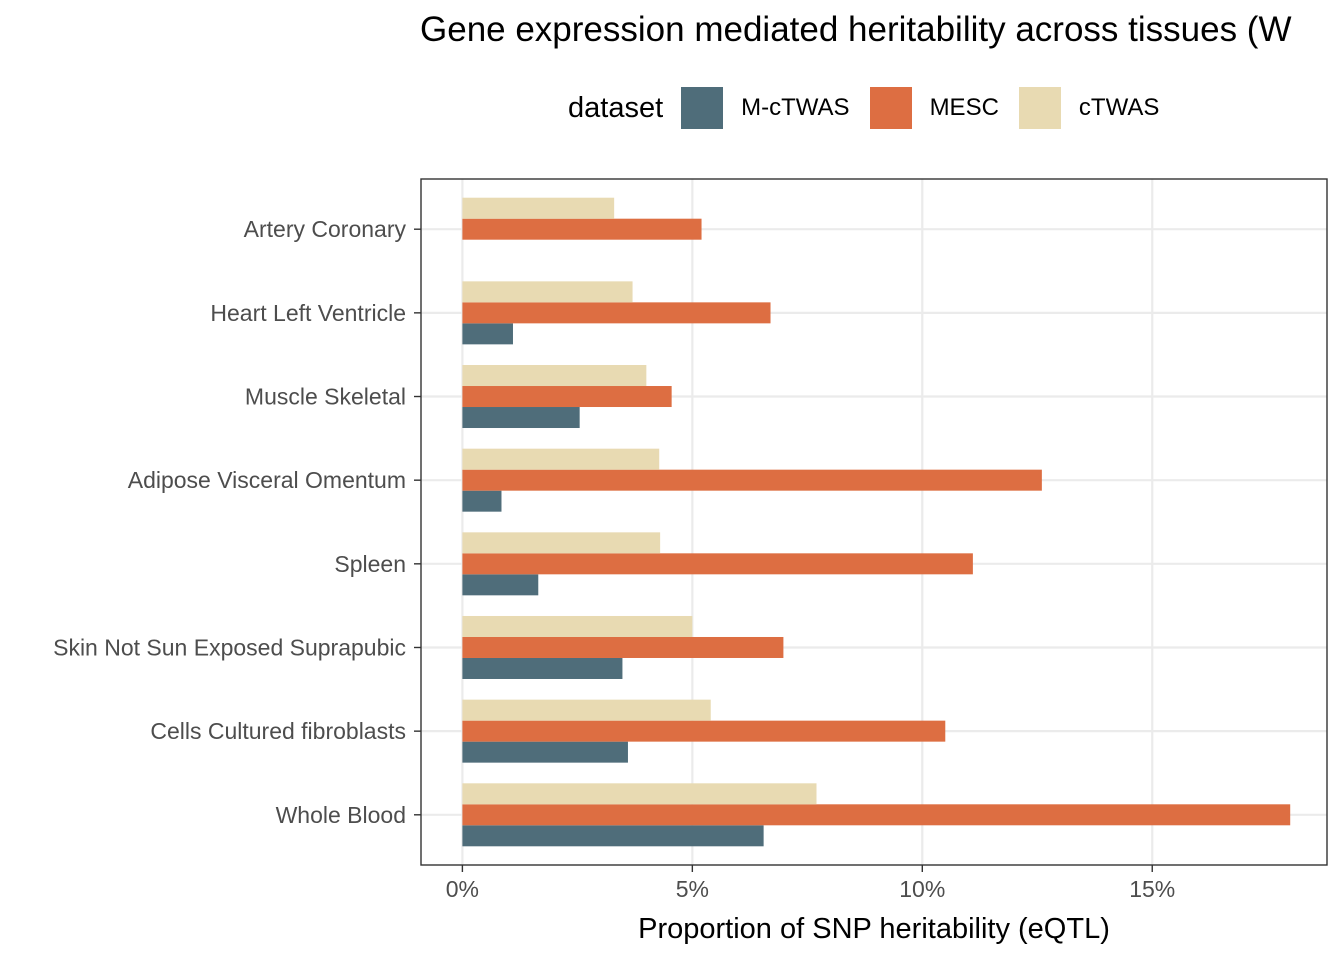 This screenshot has height=960, width=1344. I want to click on bar-ctwas-artery-coronary, so click(538, 208).